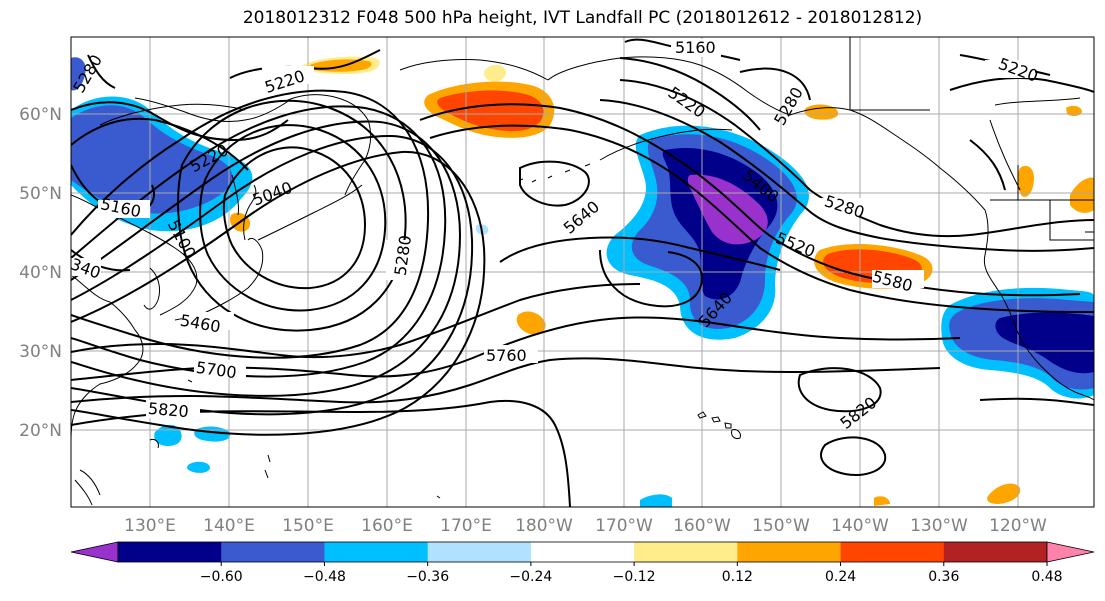 This screenshot has width=1105, height=601. What do you see at coordinates (544, 526) in the screenshot?
I see `lon-label-180w: 180°W` at bounding box center [544, 526].